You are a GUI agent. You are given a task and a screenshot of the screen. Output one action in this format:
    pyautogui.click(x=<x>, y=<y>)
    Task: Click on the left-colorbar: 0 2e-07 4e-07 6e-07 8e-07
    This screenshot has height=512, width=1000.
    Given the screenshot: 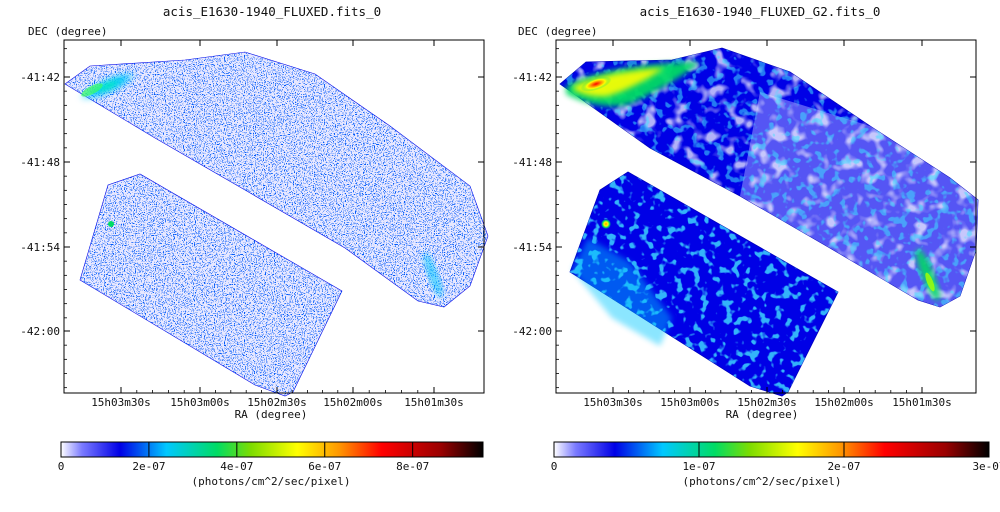 What is the action you would take?
    pyautogui.click(x=271, y=457)
    